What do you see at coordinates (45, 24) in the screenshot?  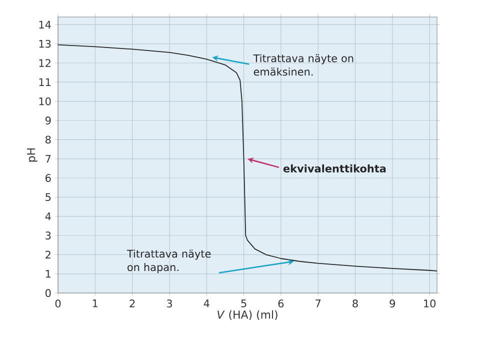 I see `y-tick-label: 14` at bounding box center [45, 24].